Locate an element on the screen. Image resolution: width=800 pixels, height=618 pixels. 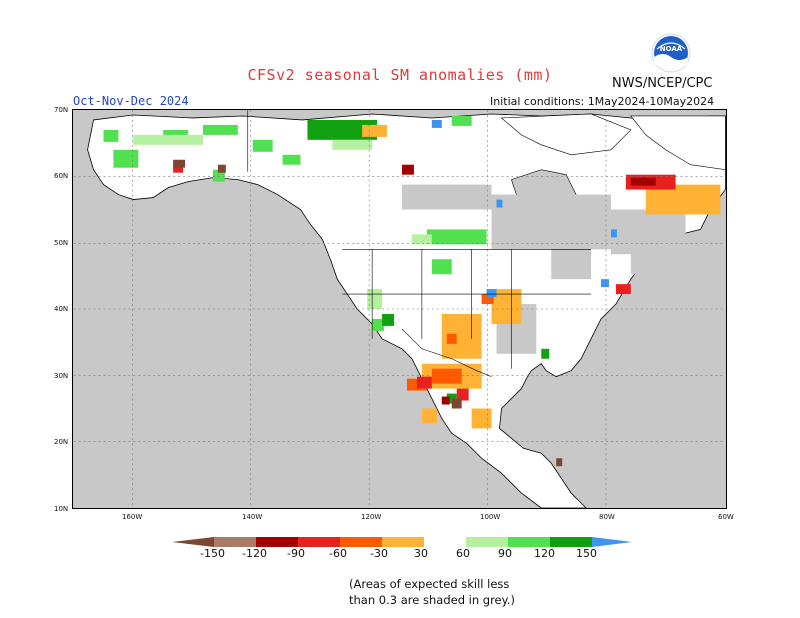
colorbar-label: -120 is located at coordinates (254, 553).